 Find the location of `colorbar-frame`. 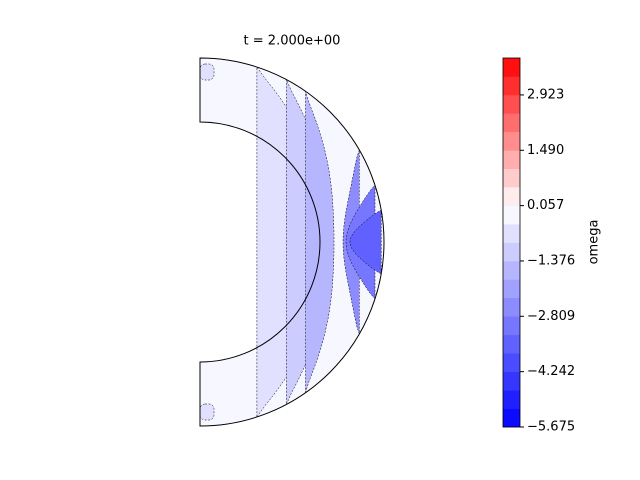

colorbar-frame is located at coordinates (511, 242).